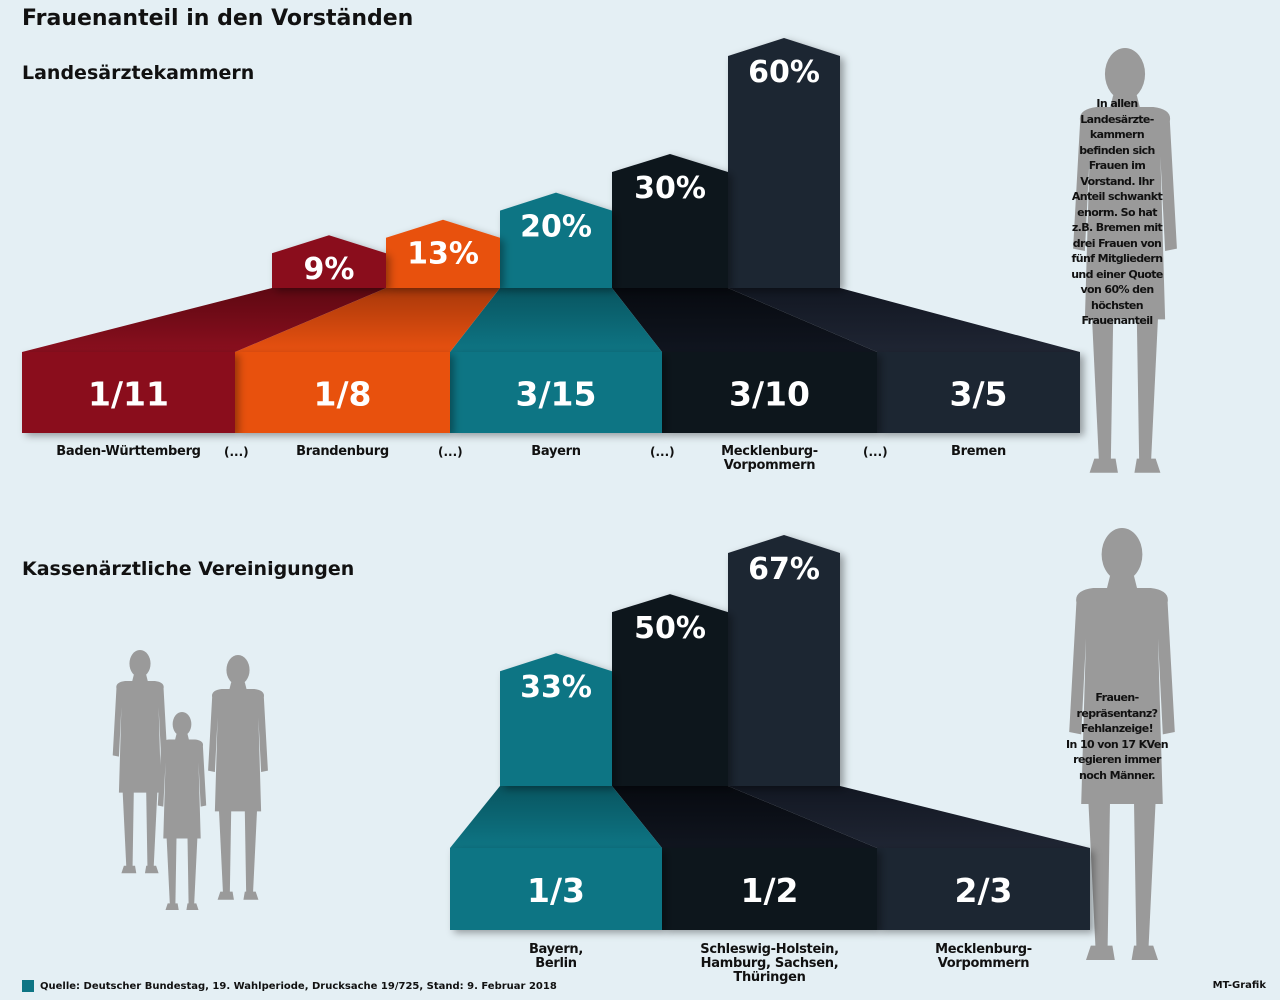 This screenshot has height=1000, width=1280. What do you see at coordinates (188, 569) in the screenshot?
I see `chart2-title: Kassenärztliche Vereinigungen` at bounding box center [188, 569].